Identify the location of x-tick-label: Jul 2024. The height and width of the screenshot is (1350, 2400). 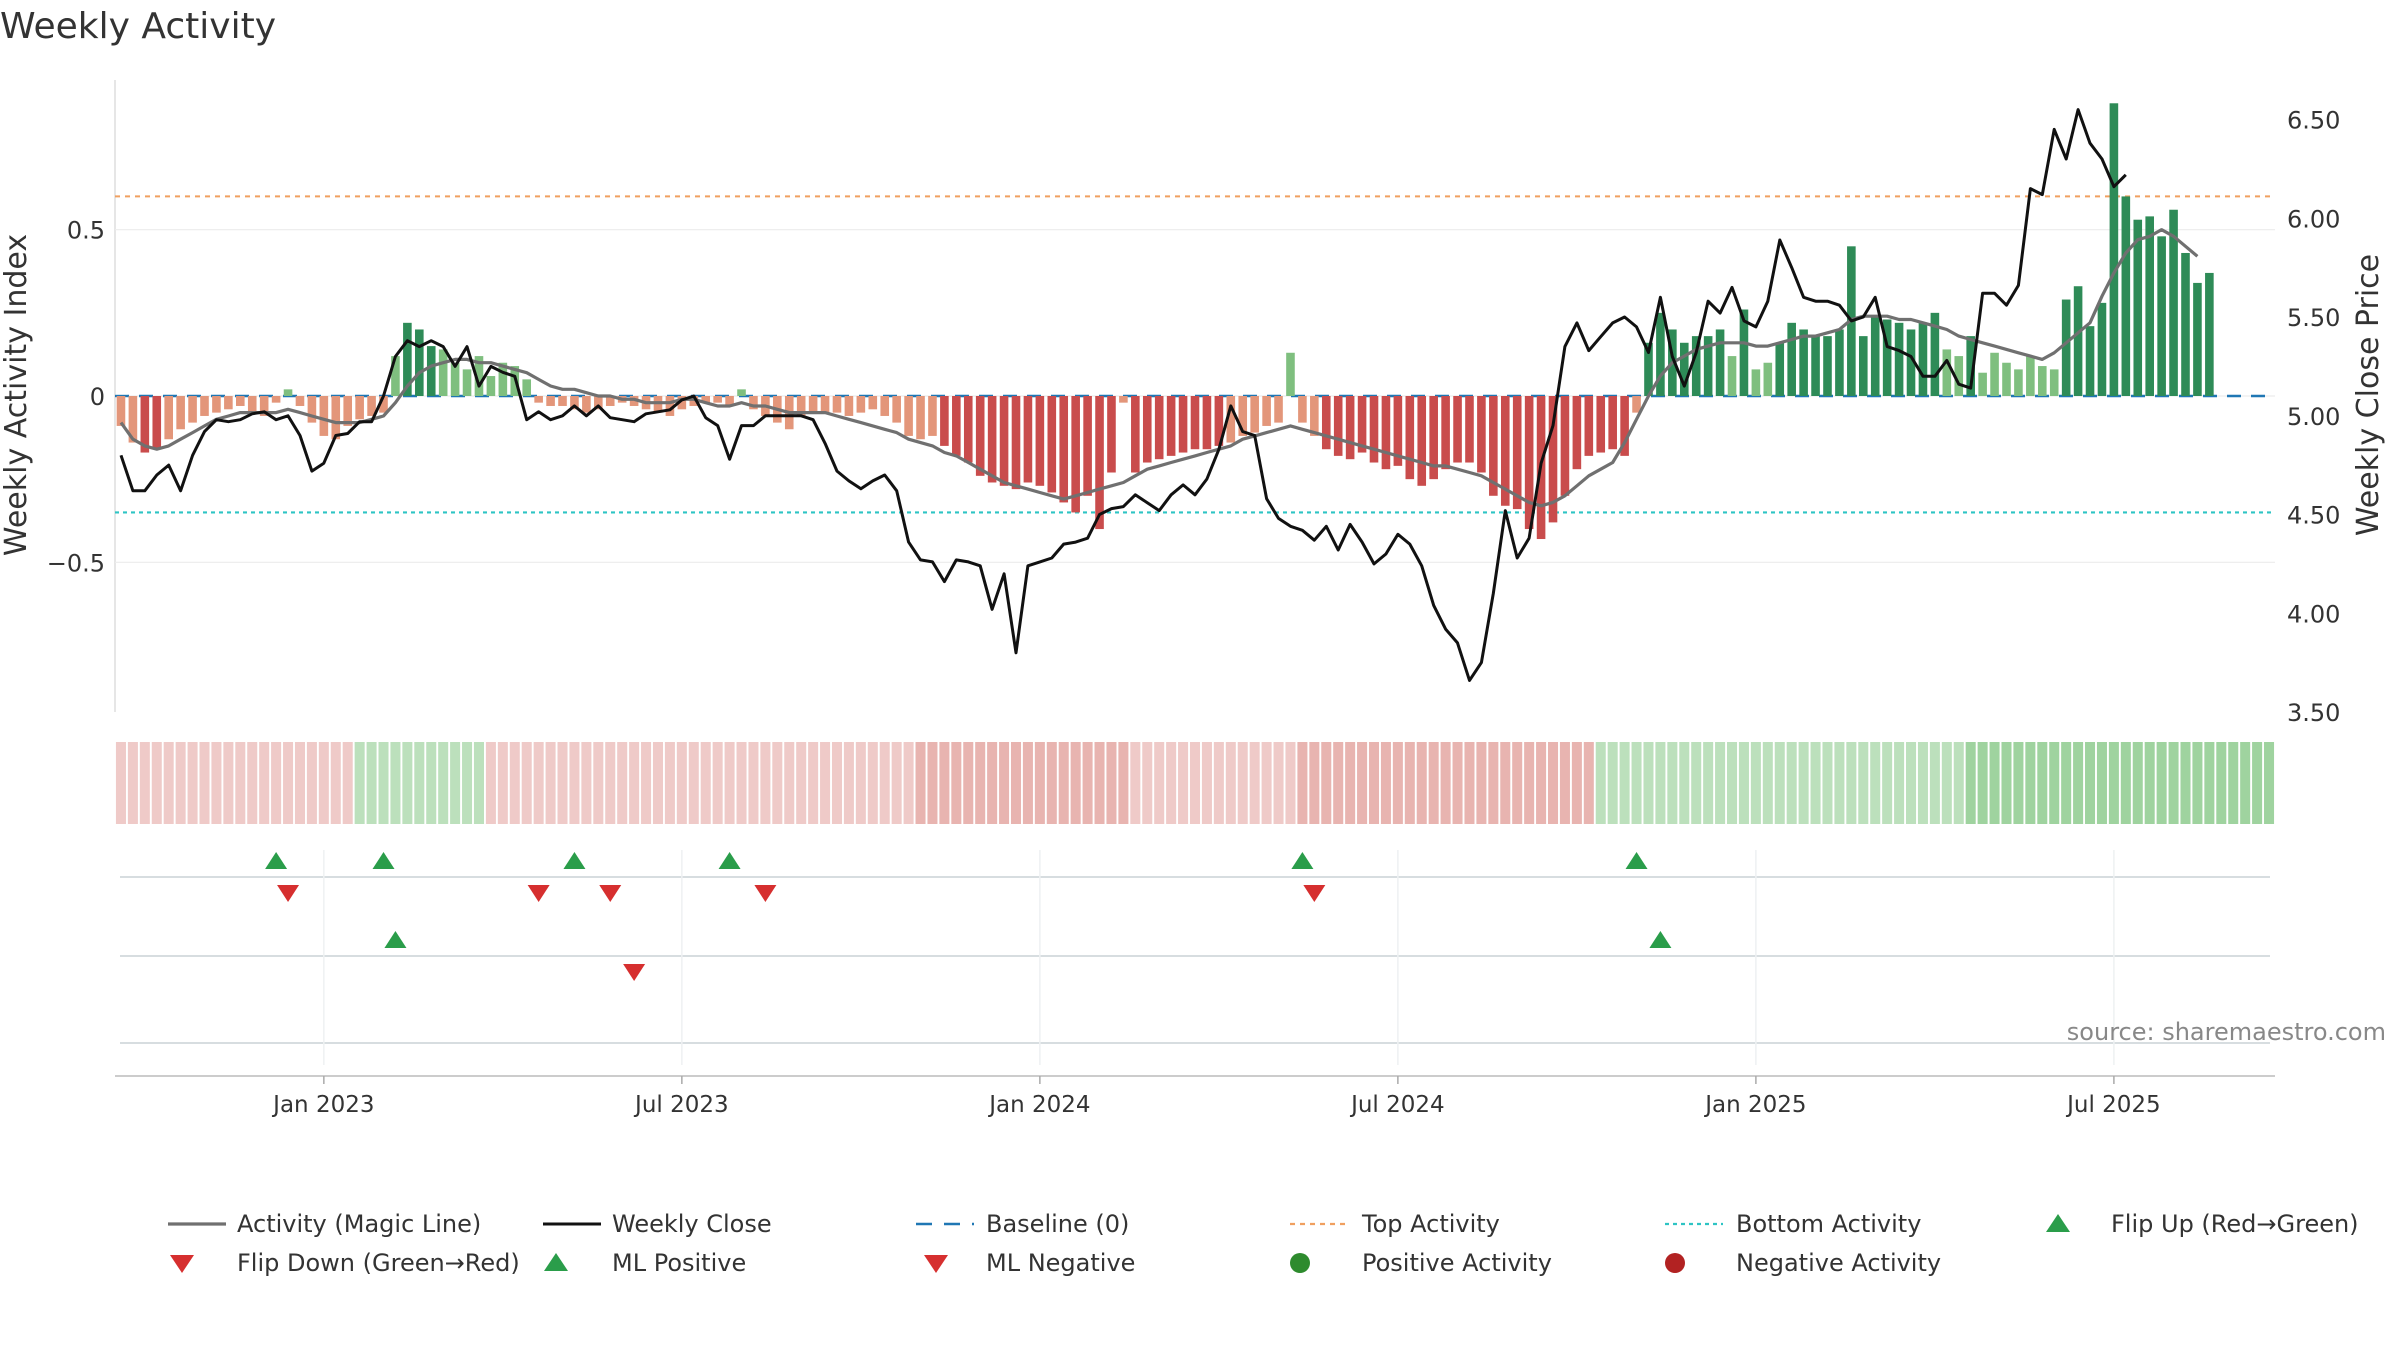
(1397, 1105).